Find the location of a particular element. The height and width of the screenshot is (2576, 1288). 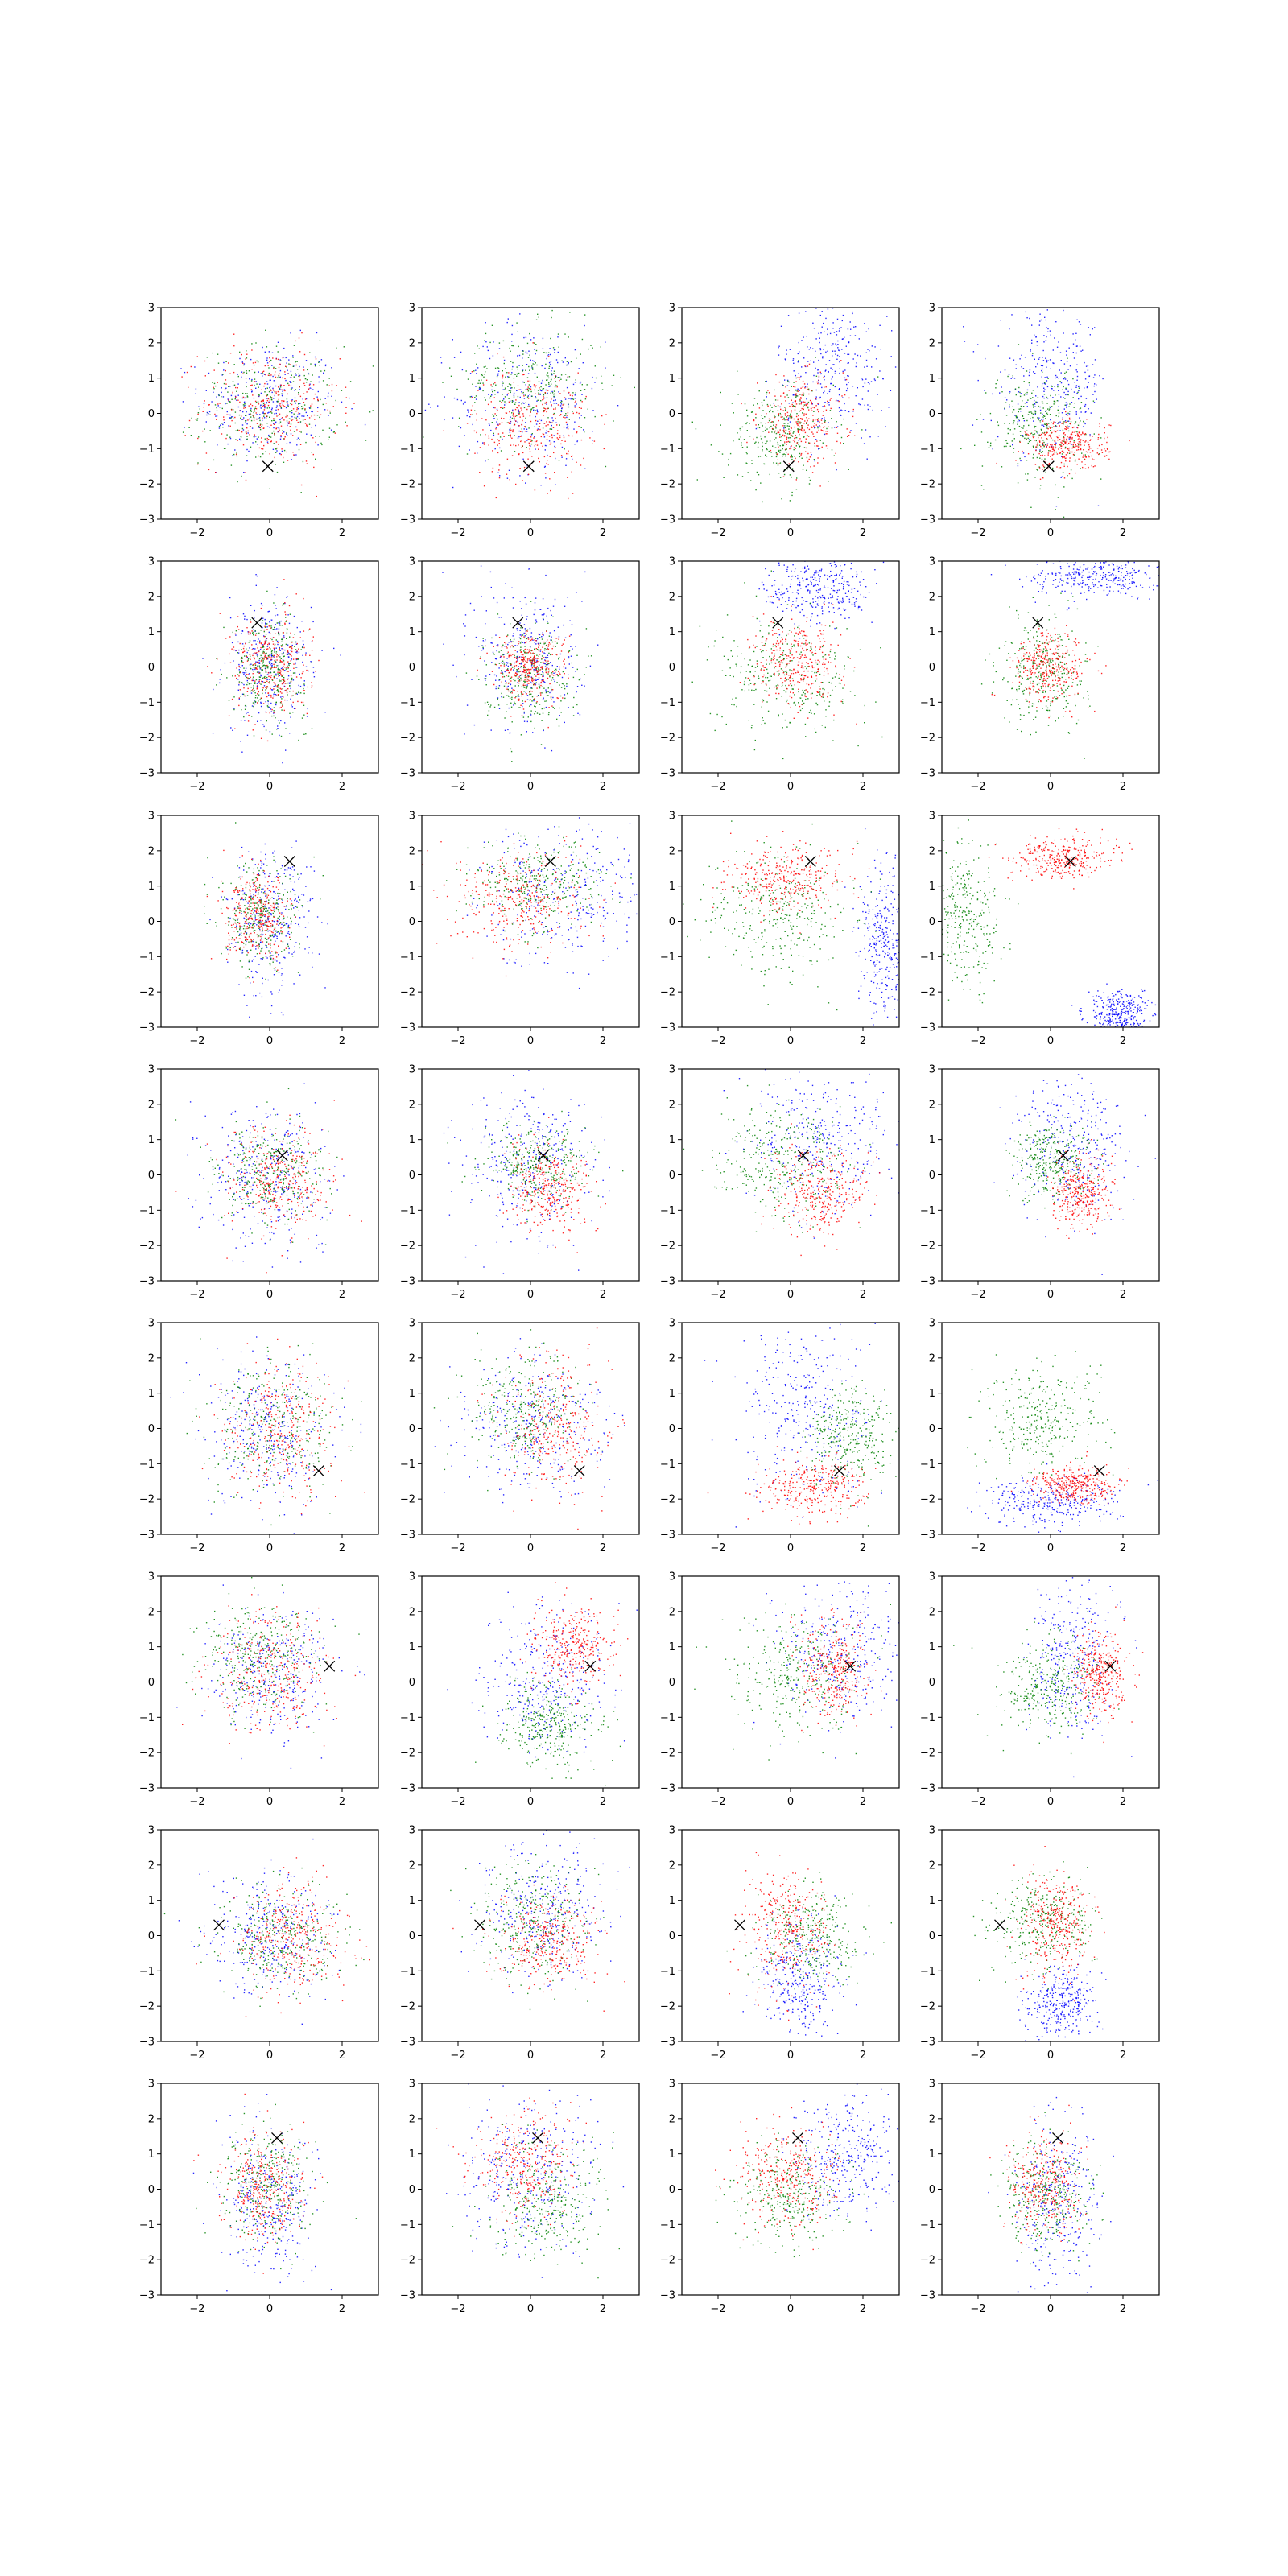

points-layer is located at coordinates (529, 404).